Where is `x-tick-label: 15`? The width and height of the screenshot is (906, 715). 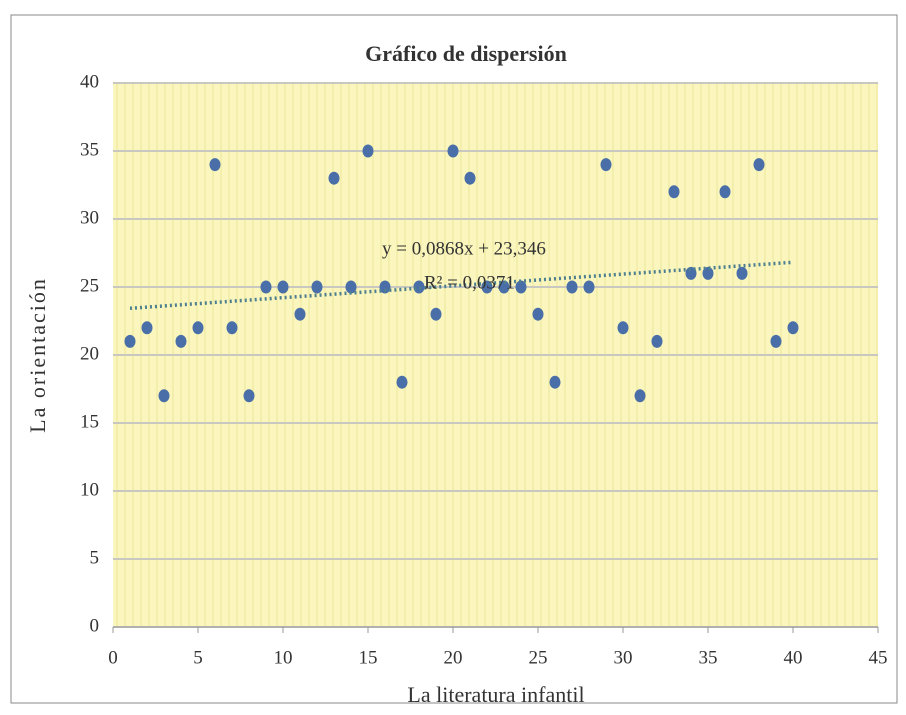 x-tick-label: 15 is located at coordinates (368, 657).